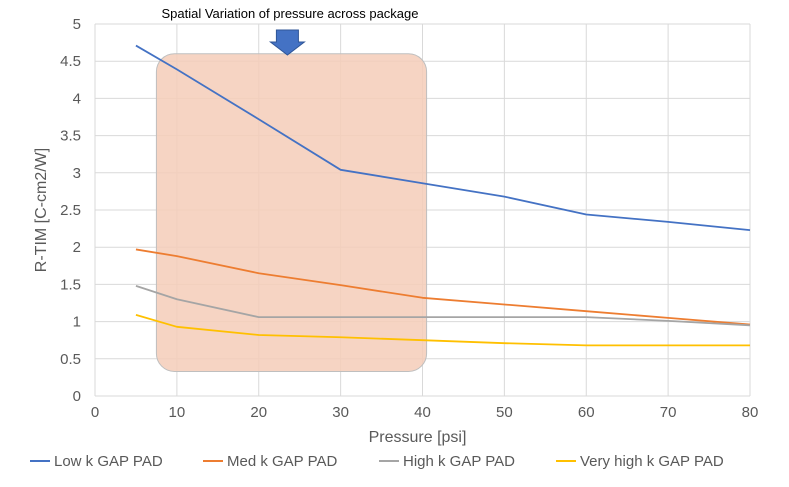  What do you see at coordinates (287, 42) in the screenshot?
I see `down-arrow-icon` at bounding box center [287, 42].